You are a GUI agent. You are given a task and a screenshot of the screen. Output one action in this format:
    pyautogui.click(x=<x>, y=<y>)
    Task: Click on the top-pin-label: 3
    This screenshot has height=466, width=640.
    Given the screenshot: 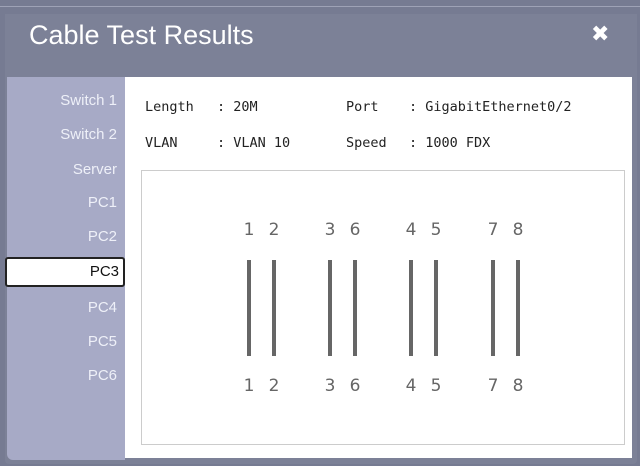 What is the action you would take?
    pyautogui.click(x=330, y=230)
    